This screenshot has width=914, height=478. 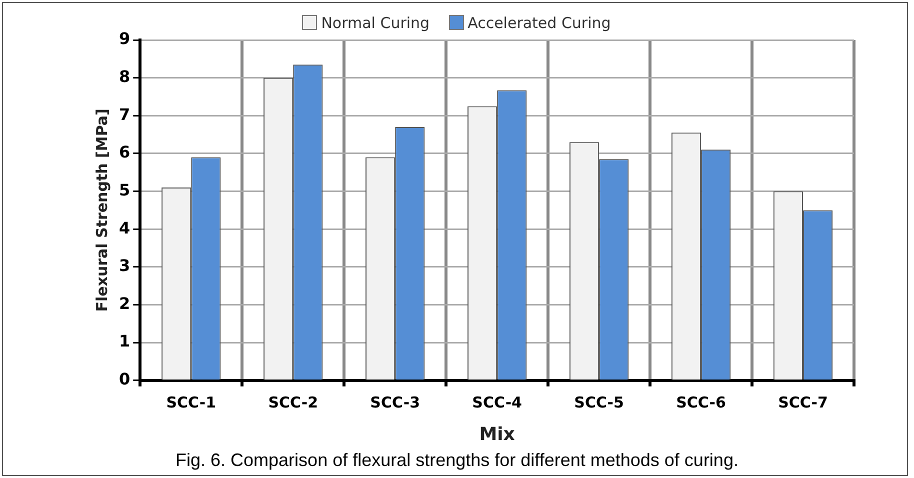 What do you see at coordinates (101, 210) in the screenshot?
I see `y-axis-title: Flexural Strength [MPa]` at bounding box center [101, 210].